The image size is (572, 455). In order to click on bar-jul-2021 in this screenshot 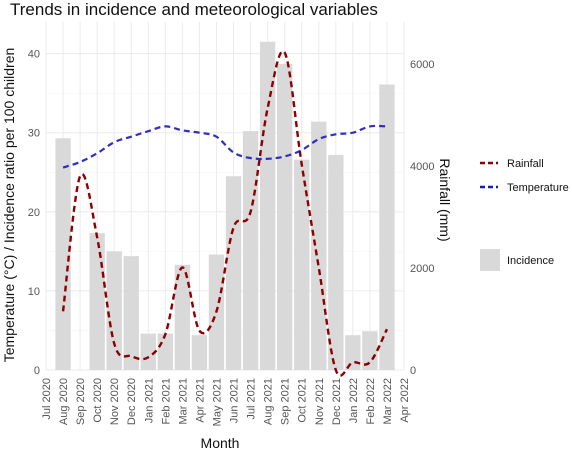, I will do `click(250, 250)`.